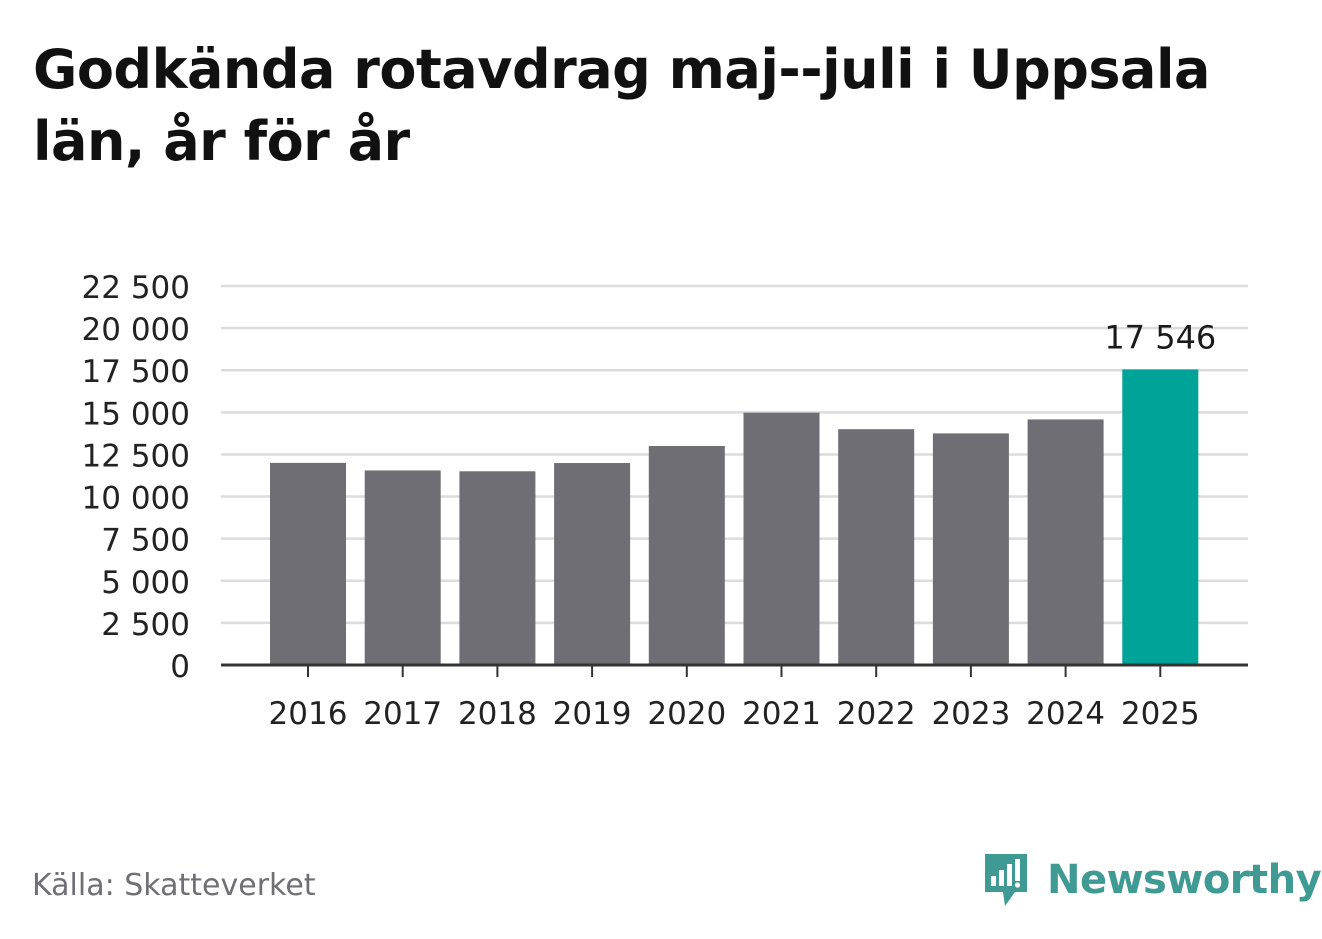 The height and width of the screenshot is (939, 1322). I want to click on x-tick-label: 2019, so click(592, 714).